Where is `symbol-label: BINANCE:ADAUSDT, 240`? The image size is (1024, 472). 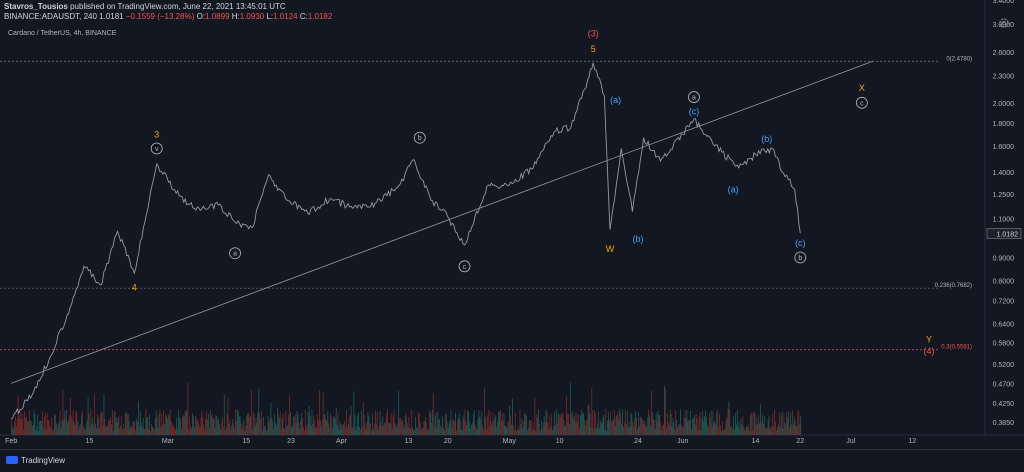 symbol-label: BINANCE:ADAUSDT, 240 is located at coordinates (50, 16).